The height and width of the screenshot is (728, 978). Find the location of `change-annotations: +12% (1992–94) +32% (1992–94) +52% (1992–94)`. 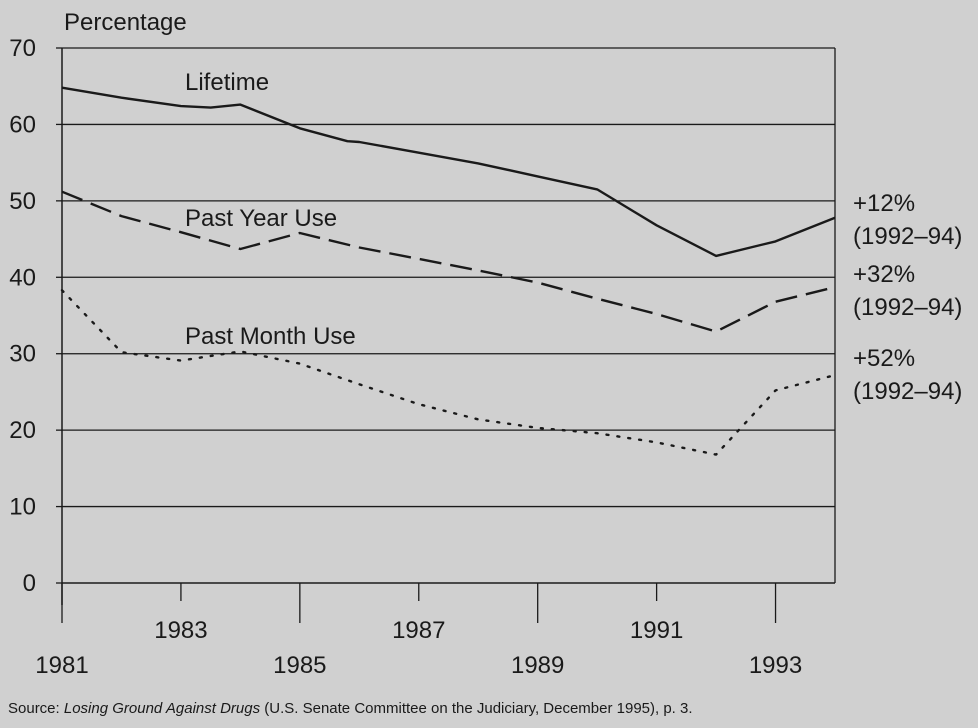

change-annotations: +12% (1992–94) +32% (1992–94) +52% (1992–94) is located at coordinates (907, 297).